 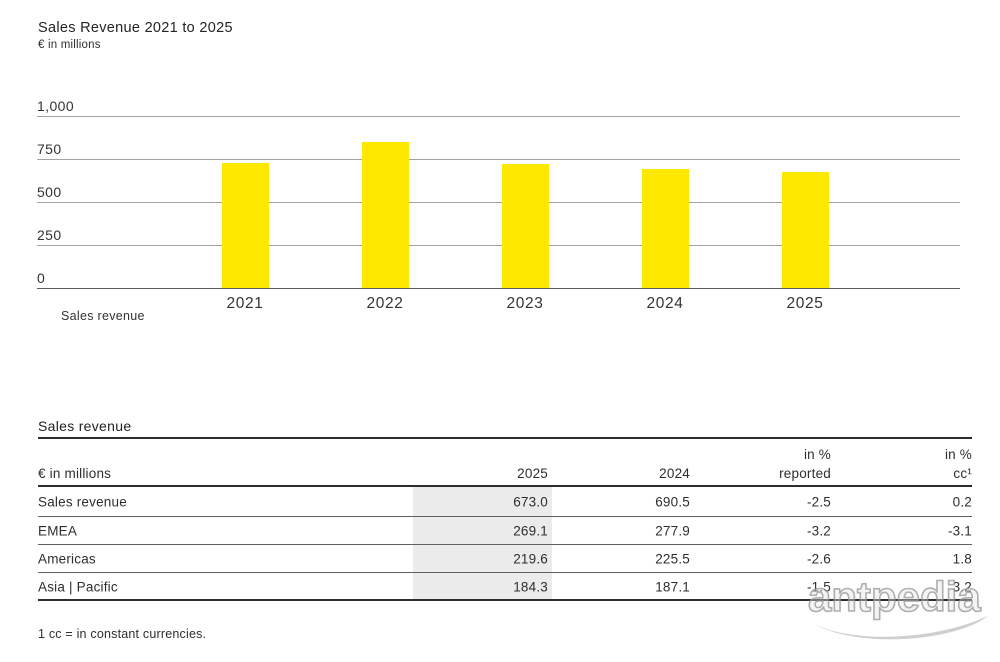 What do you see at coordinates (962, 586) in the screenshot?
I see `cell-pct_cc: 3.2` at bounding box center [962, 586].